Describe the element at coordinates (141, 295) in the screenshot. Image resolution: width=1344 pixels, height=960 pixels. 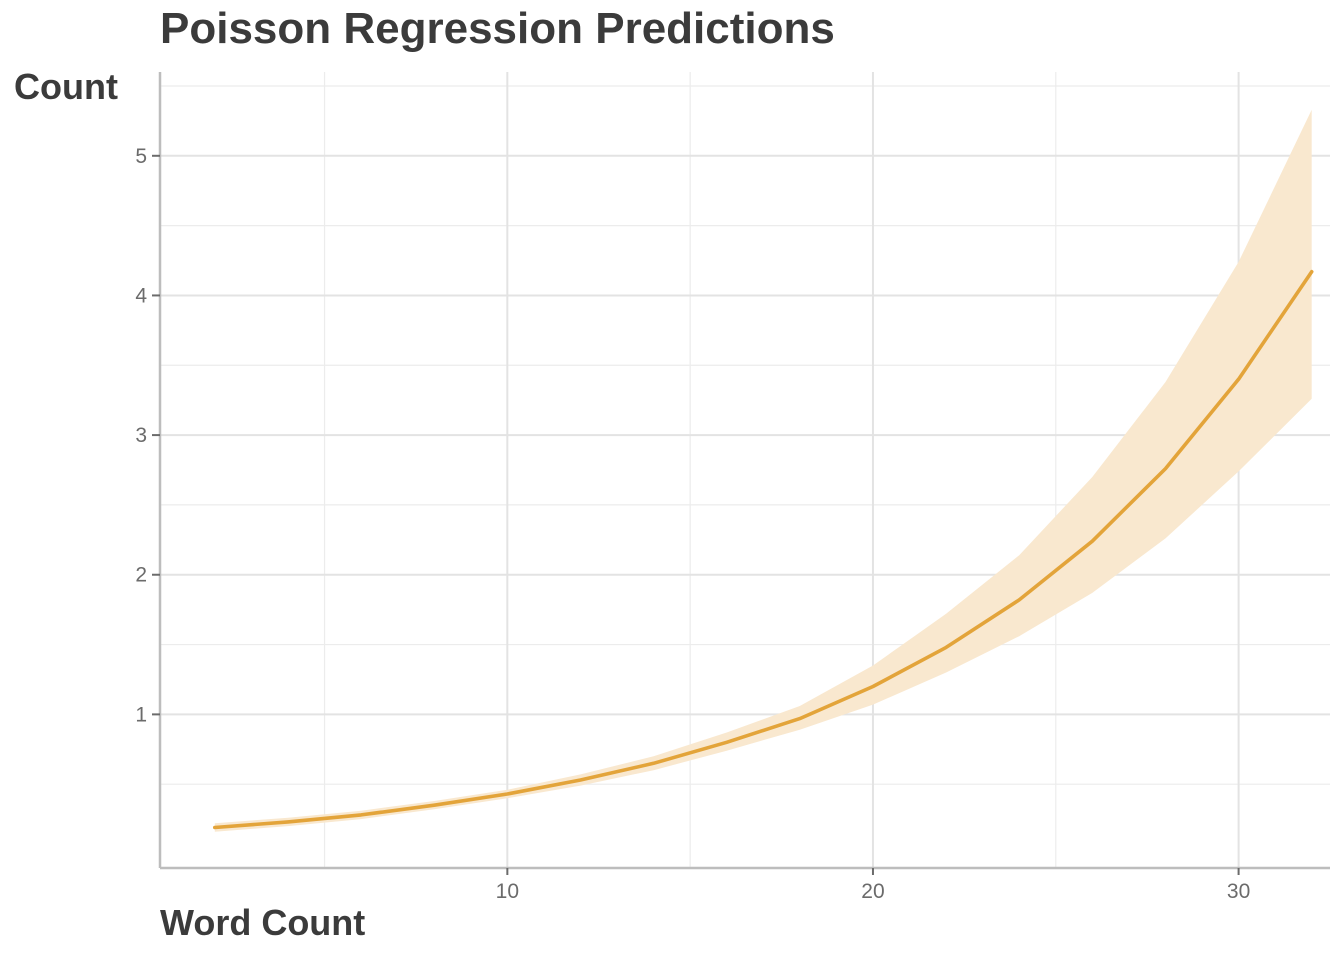
I see `y-tick-label: 4` at that location.